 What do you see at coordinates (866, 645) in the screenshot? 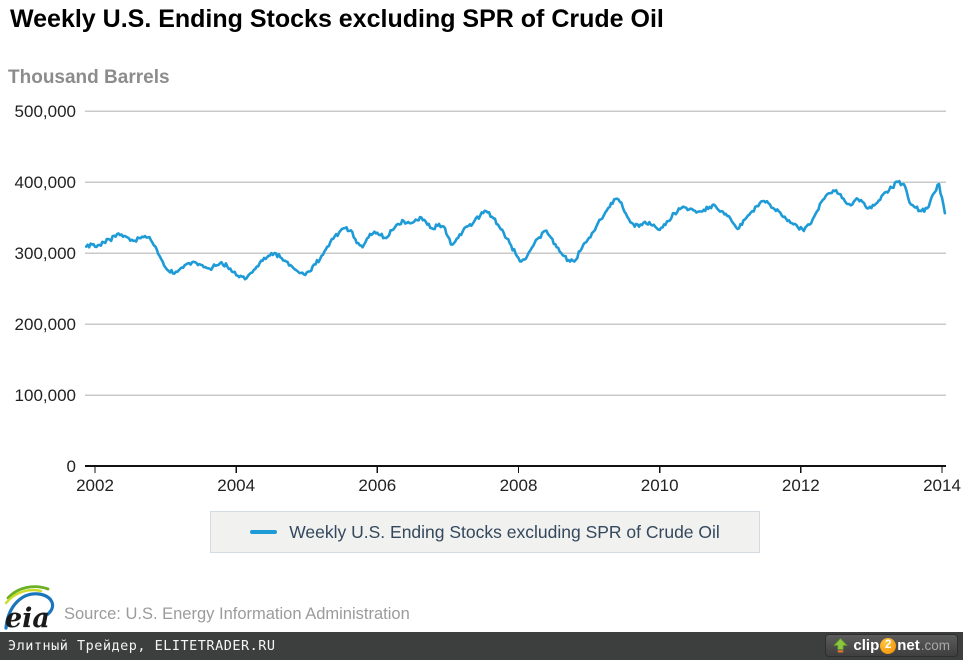
I see `clip2net-clip-text: clip` at bounding box center [866, 645].